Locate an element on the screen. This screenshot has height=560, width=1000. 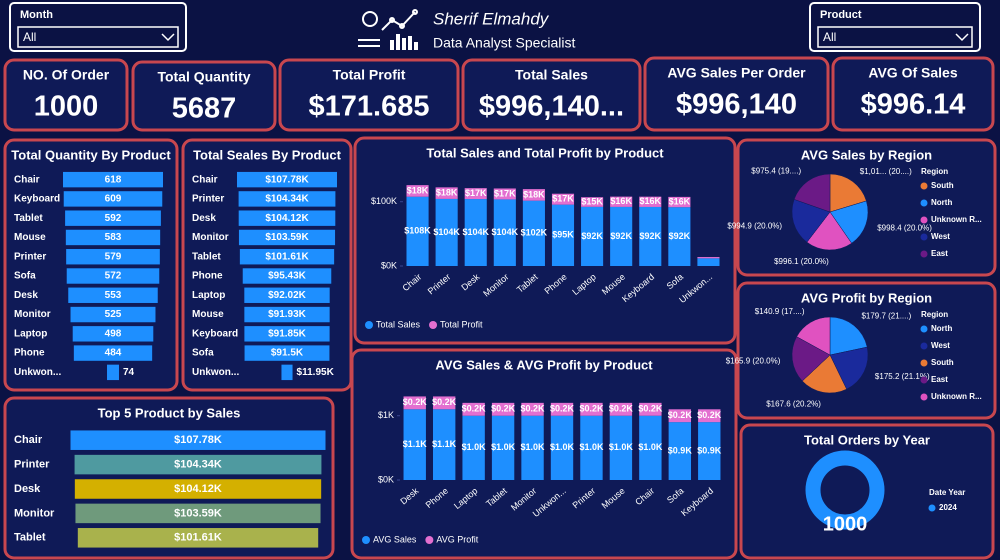
value-label: 618 is located at coordinates (113, 179).